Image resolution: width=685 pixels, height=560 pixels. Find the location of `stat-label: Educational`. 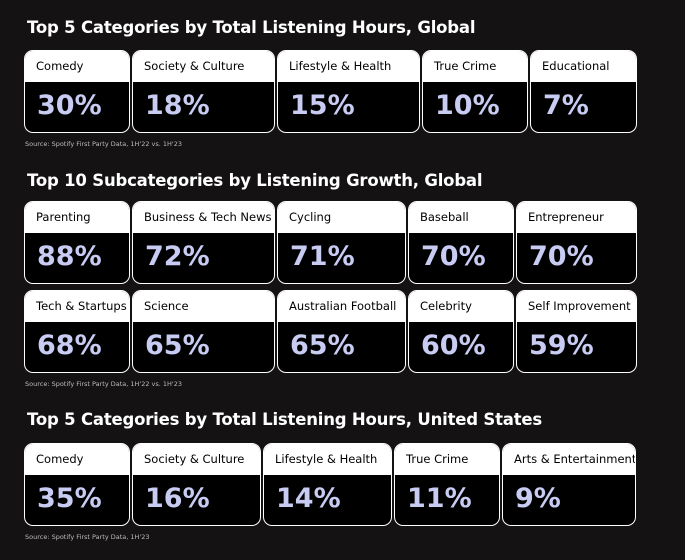

stat-label: Educational is located at coordinates (583, 66).